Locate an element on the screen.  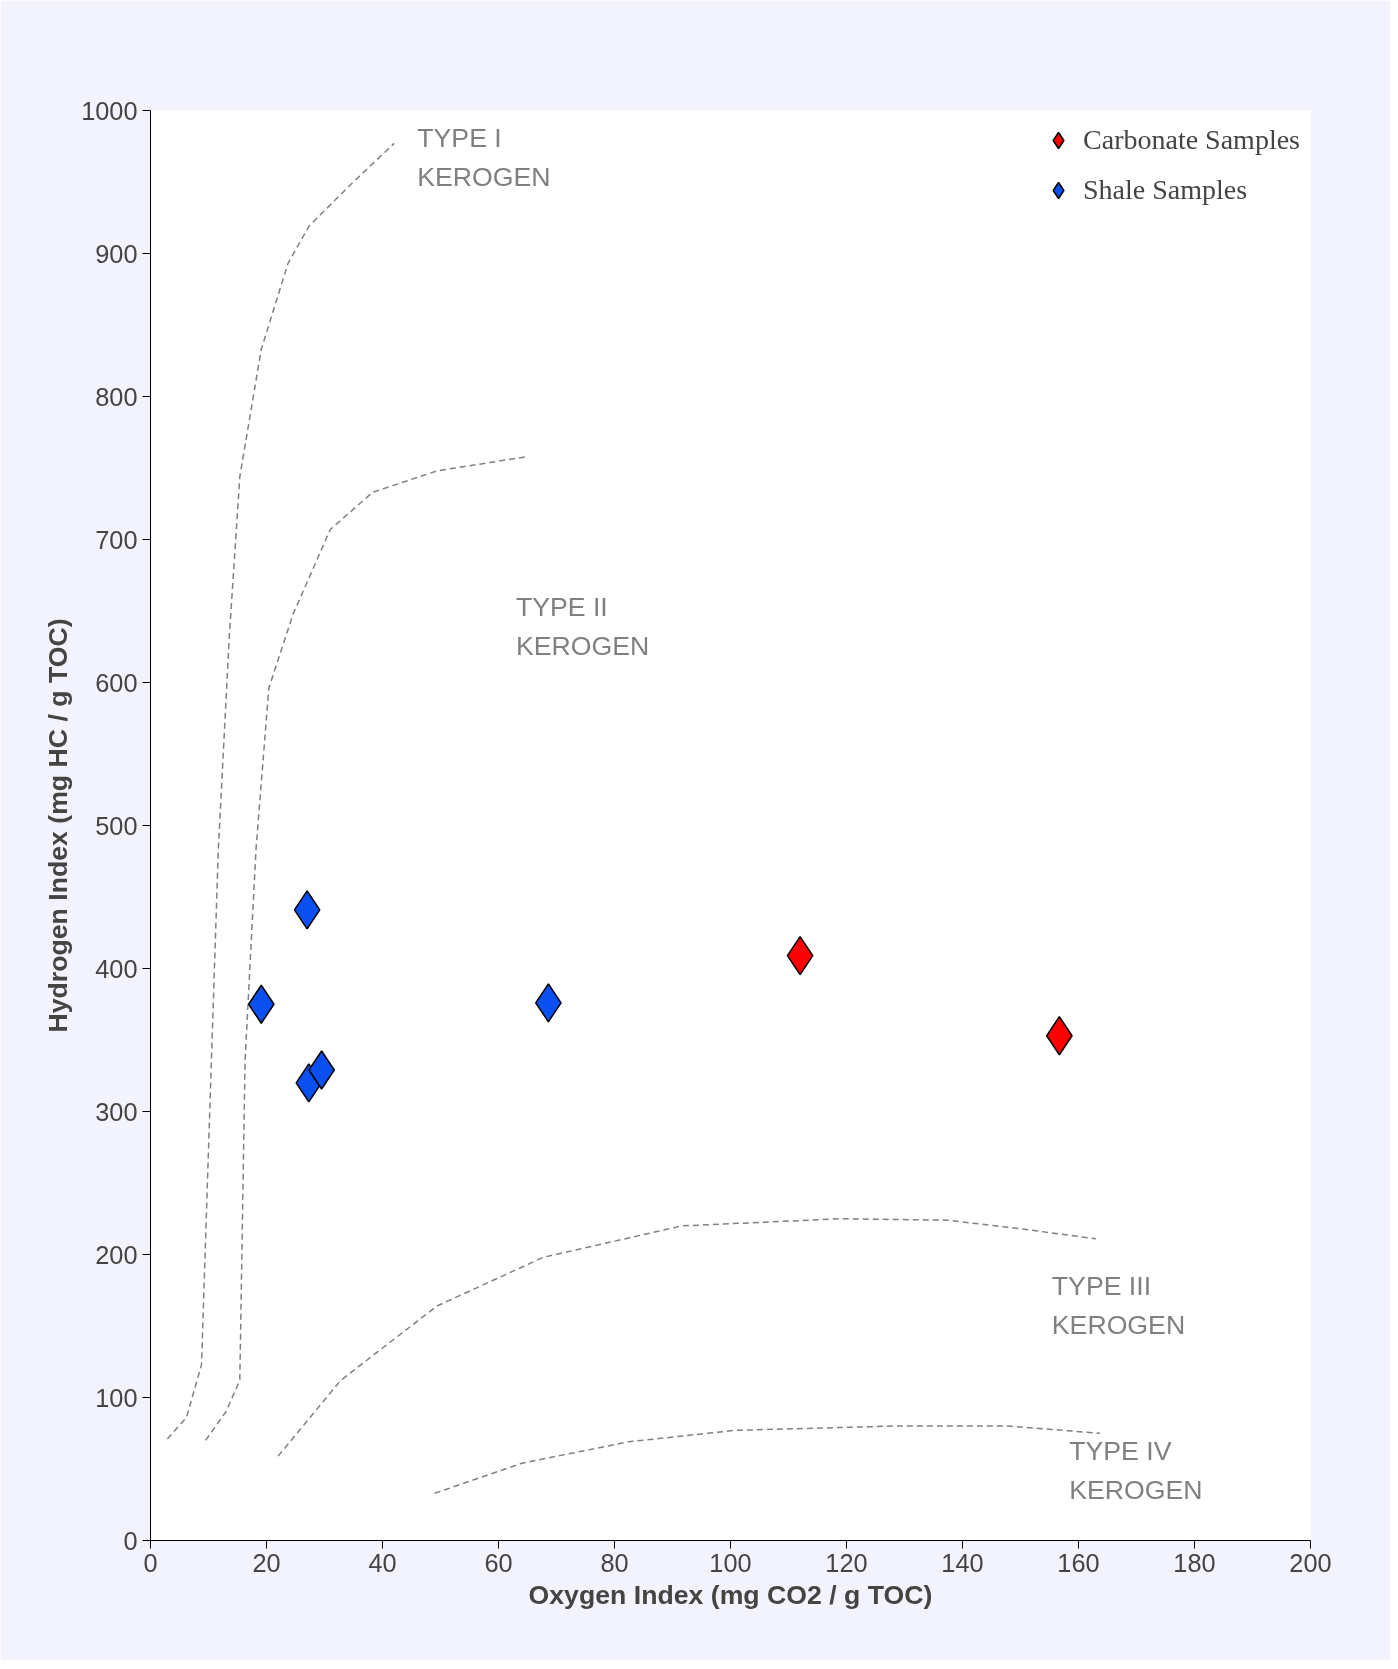
y-tick-label: 800 is located at coordinates (116, 396).